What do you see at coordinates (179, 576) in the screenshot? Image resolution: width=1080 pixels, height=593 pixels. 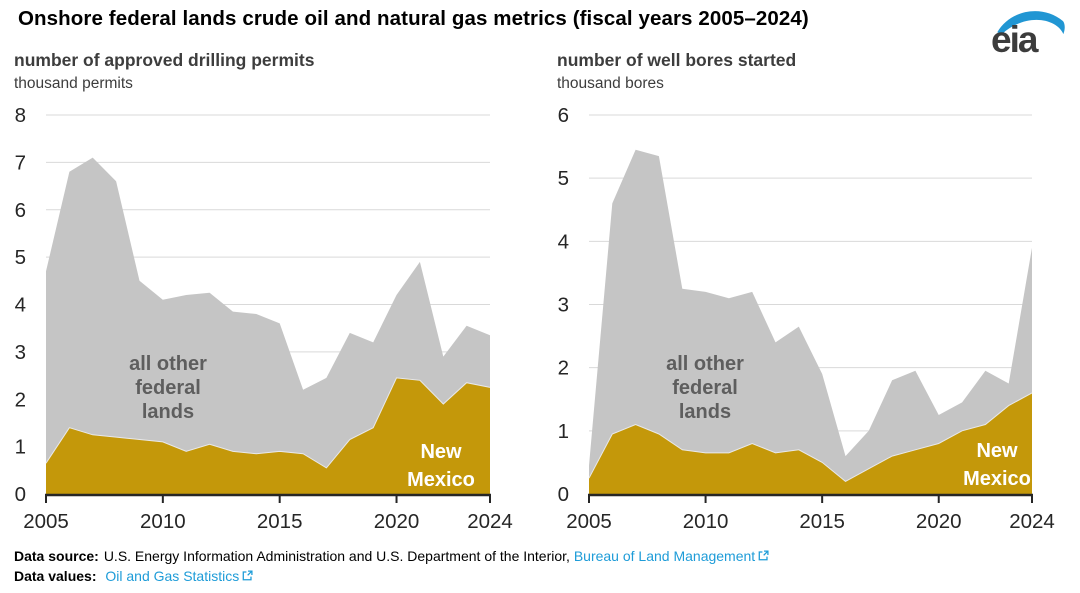 I see `oil-gas-statistics-link: Oil and Gas Statistics` at bounding box center [179, 576].